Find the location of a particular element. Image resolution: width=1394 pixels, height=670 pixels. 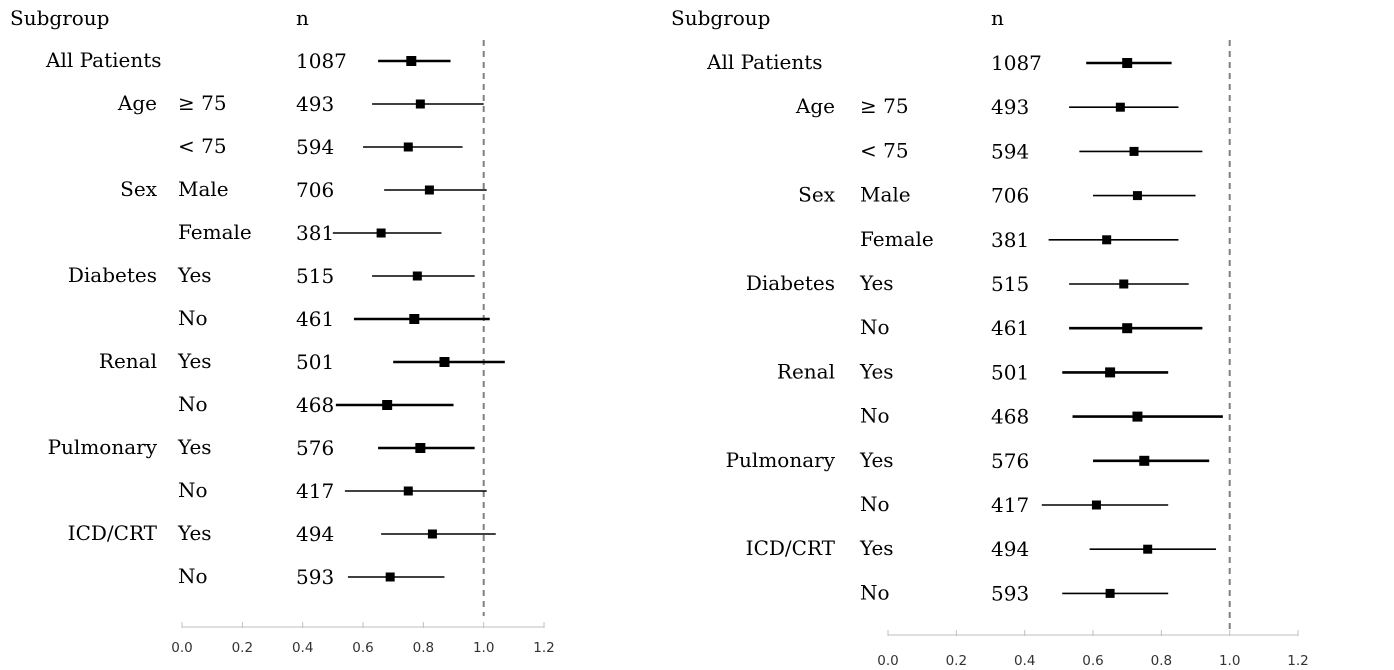

row-group-label: All Patients is located at coordinates (764, 62).